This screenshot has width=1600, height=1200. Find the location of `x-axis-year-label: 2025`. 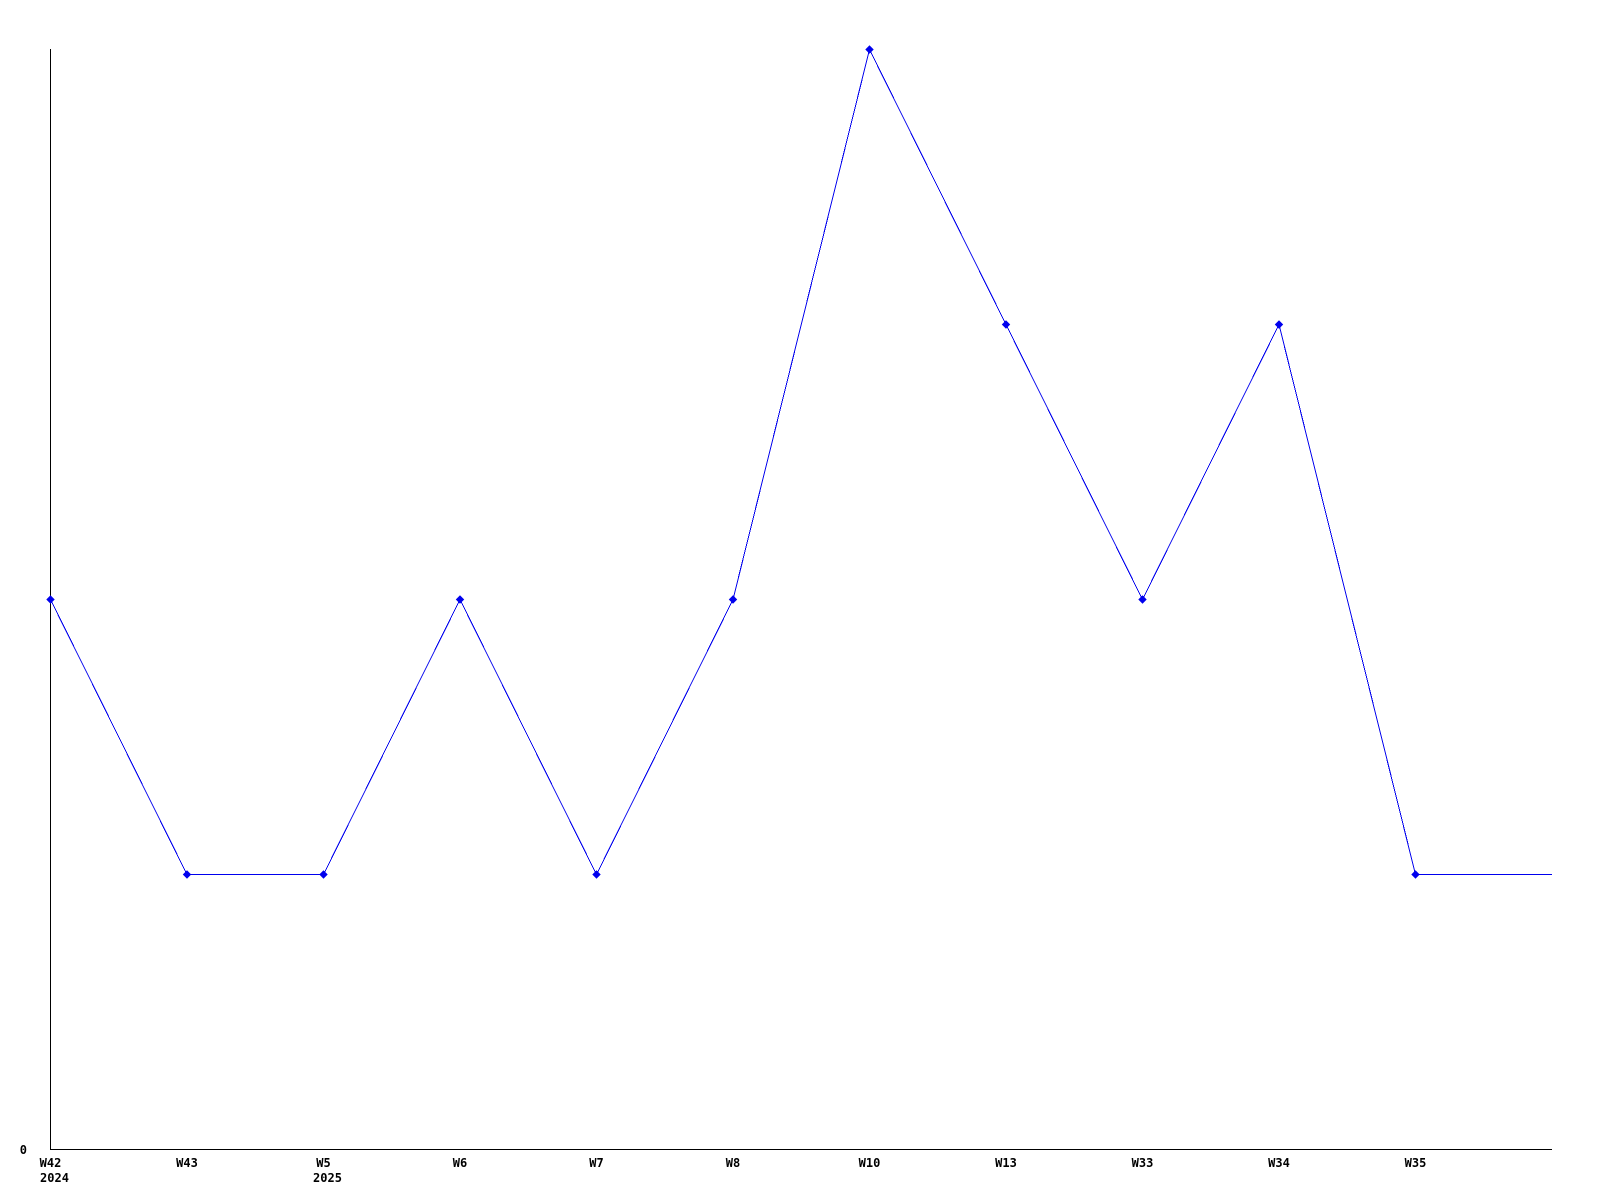

x-axis-year-label: 2025 is located at coordinates (327, 1178).